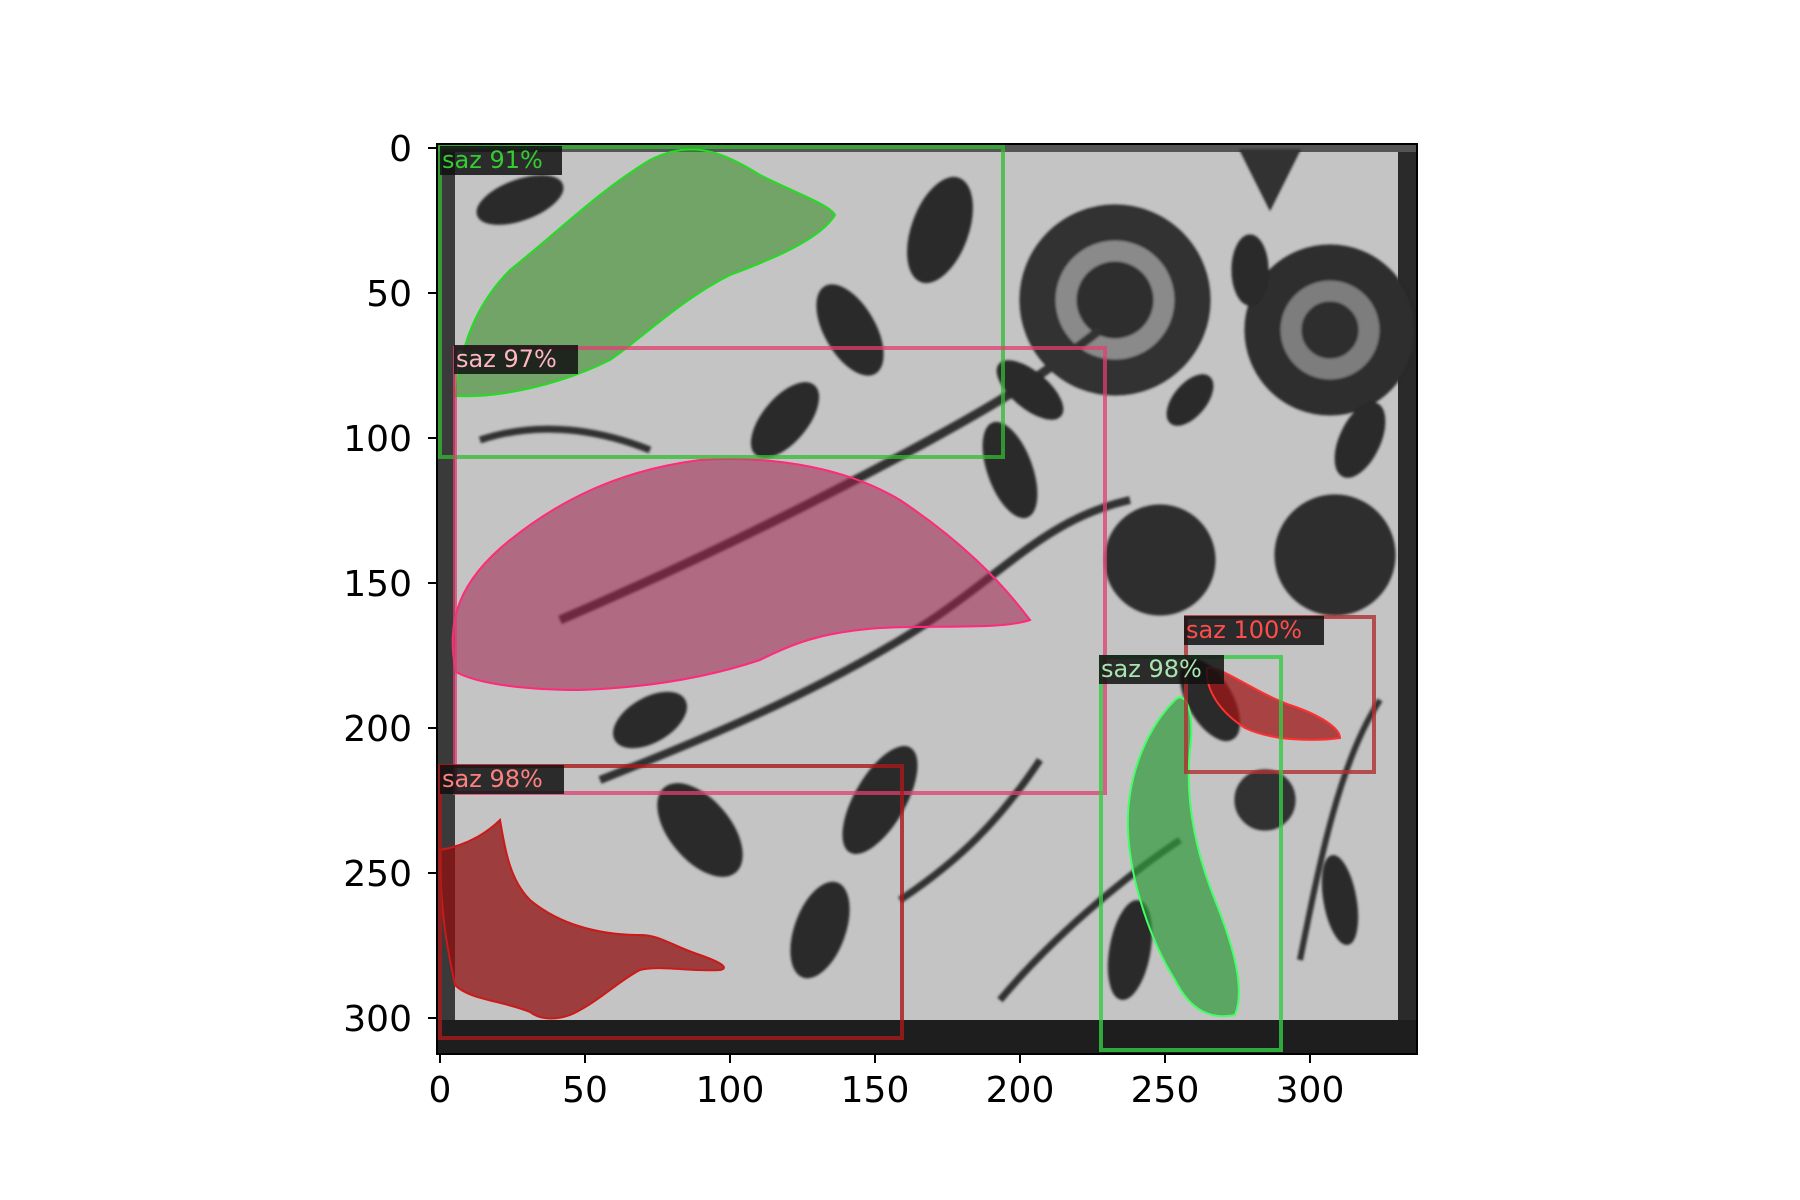 The height and width of the screenshot is (1200, 1800). Describe the element at coordinates (1310, 1090) in the screenshot. I see `x-tick-label: 300` at that location.